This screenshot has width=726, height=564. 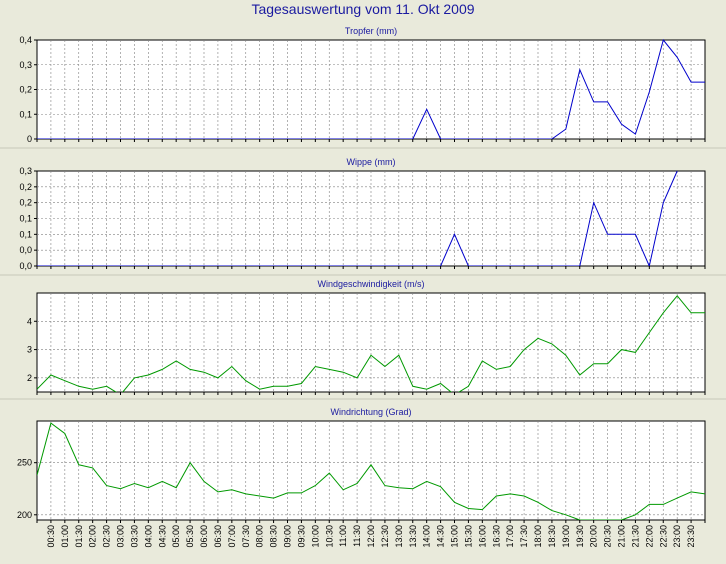 What do you see at coordinates (301, 536) in the screenshot?
I see `x-tick-label: 09:30` at bounding box center [301, 536].